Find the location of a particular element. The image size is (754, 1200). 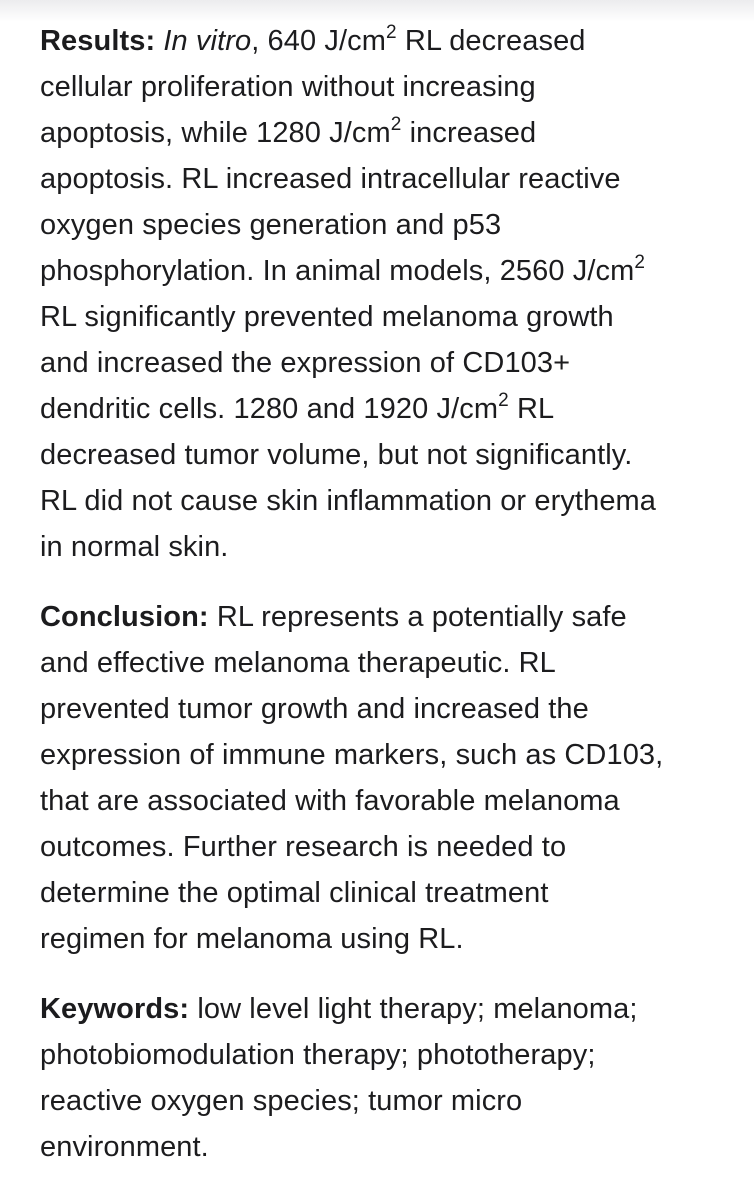

text-line: determine the optimal clinical treatment is located at coordinates (294, 893).